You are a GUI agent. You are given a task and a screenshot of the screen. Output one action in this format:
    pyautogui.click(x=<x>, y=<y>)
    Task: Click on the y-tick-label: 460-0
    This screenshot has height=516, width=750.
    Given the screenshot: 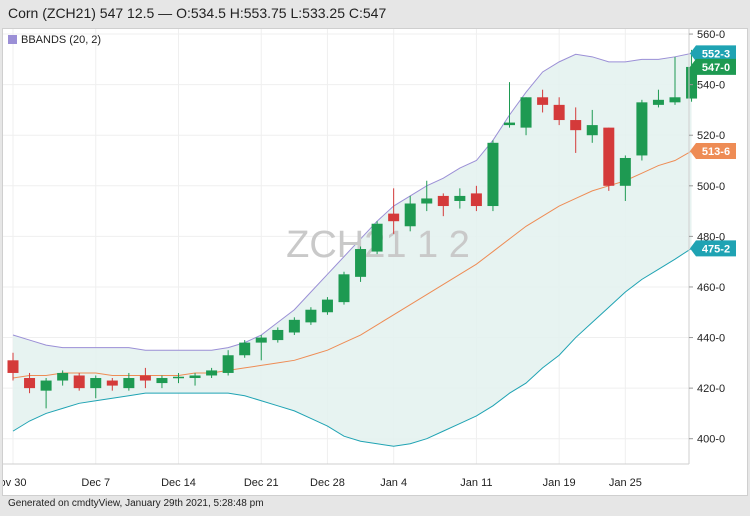 What is the action you would take?
    pyautogui.click(x=711, y=288)
    